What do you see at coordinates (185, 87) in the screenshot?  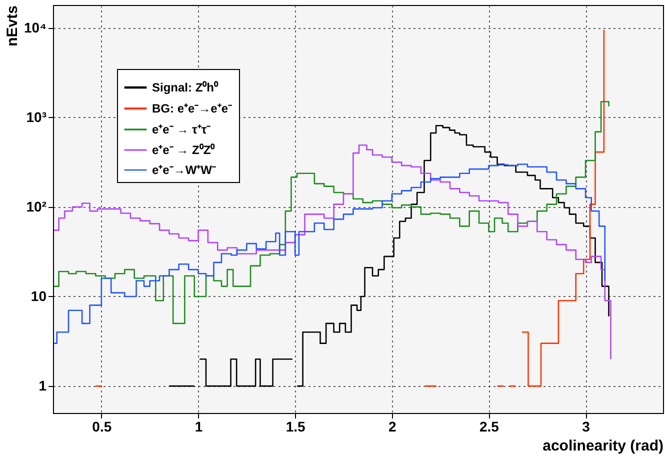 I see `legend-label: Signal: Z⁰h⁰` at bounding box center [185, 87].